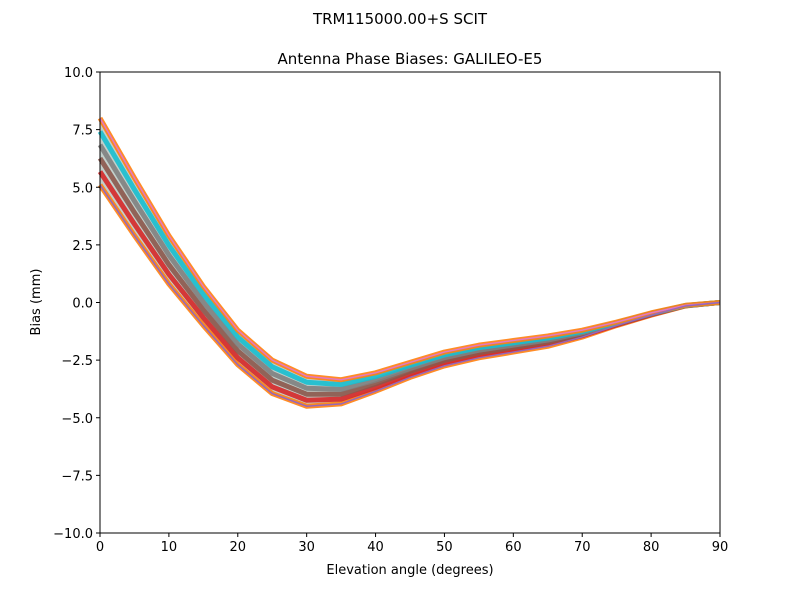  What do you see at coordinates (582, 547) in the screenshot?
I see `x-tick-label: 70` at bounding box center [582, 547].